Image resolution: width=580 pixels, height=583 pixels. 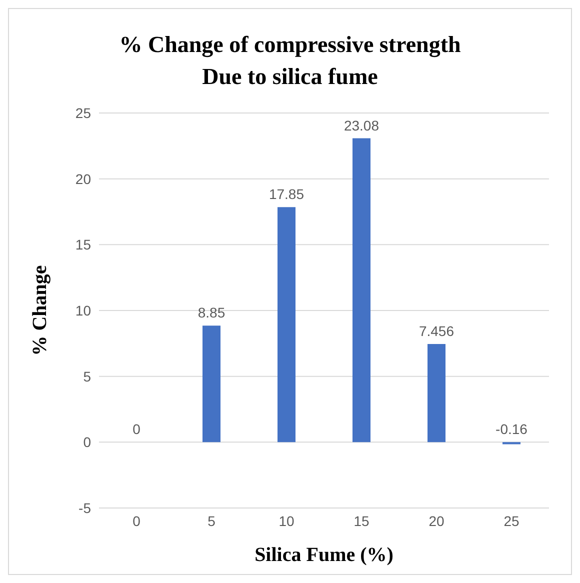 I want to click on data-label: 17.85, so click(x=286, y=194).